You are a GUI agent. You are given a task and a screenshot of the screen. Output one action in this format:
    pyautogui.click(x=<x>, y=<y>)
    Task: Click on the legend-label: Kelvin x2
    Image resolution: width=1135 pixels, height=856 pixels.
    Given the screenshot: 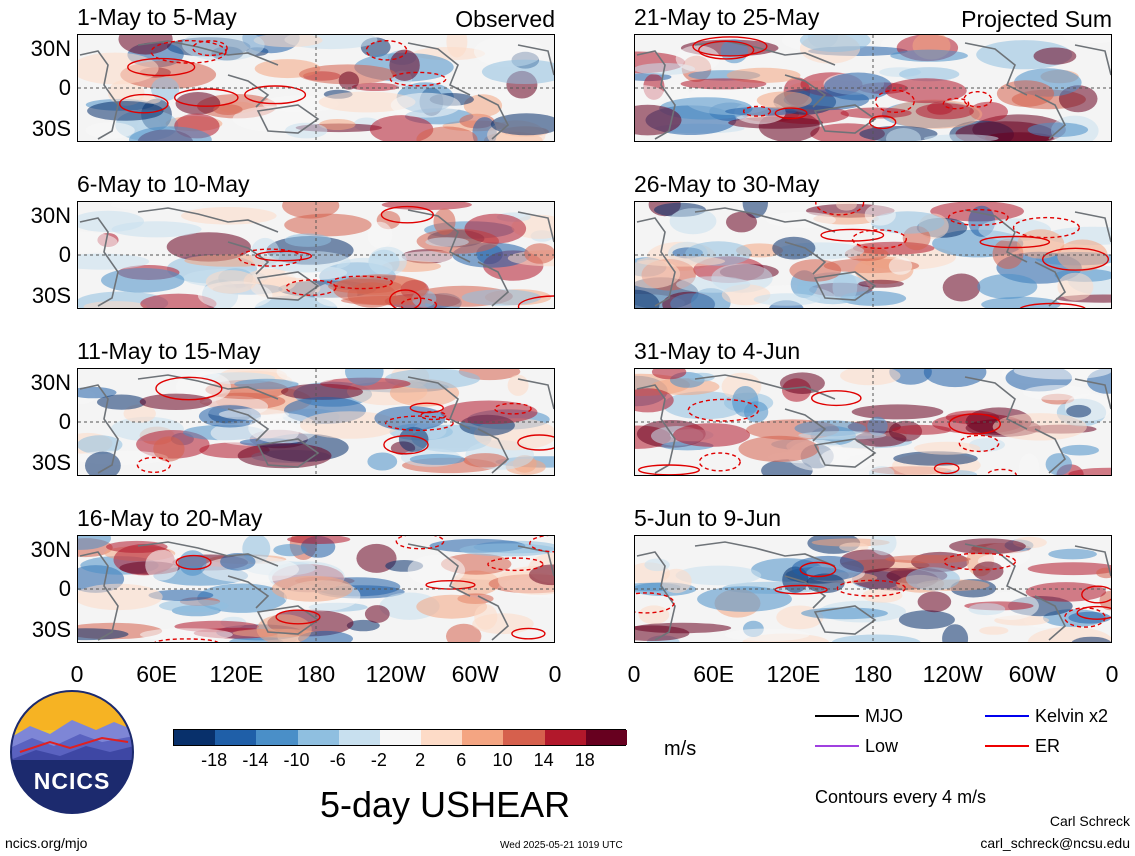 What is the action you would take?
    pyautogui.click(x=1072, y=716)
    